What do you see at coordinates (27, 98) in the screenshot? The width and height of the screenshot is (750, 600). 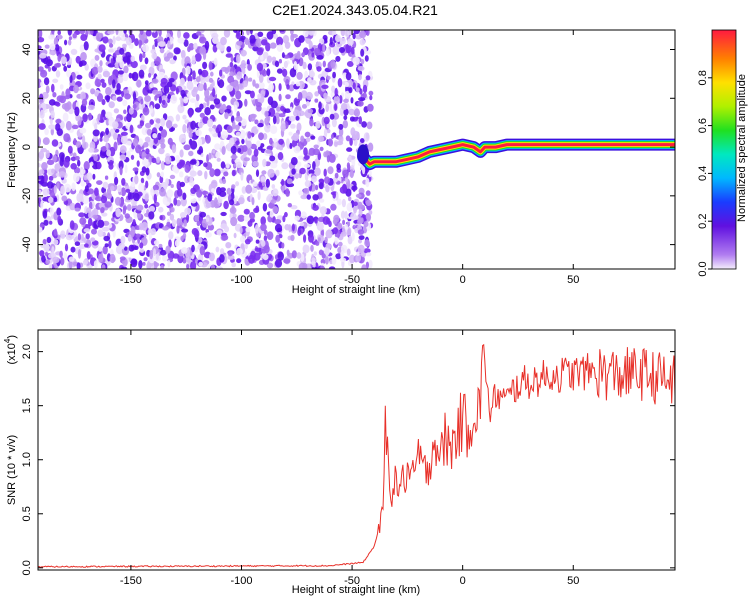 I see `y-tick-label: 20` at bounding box center [27, 98].